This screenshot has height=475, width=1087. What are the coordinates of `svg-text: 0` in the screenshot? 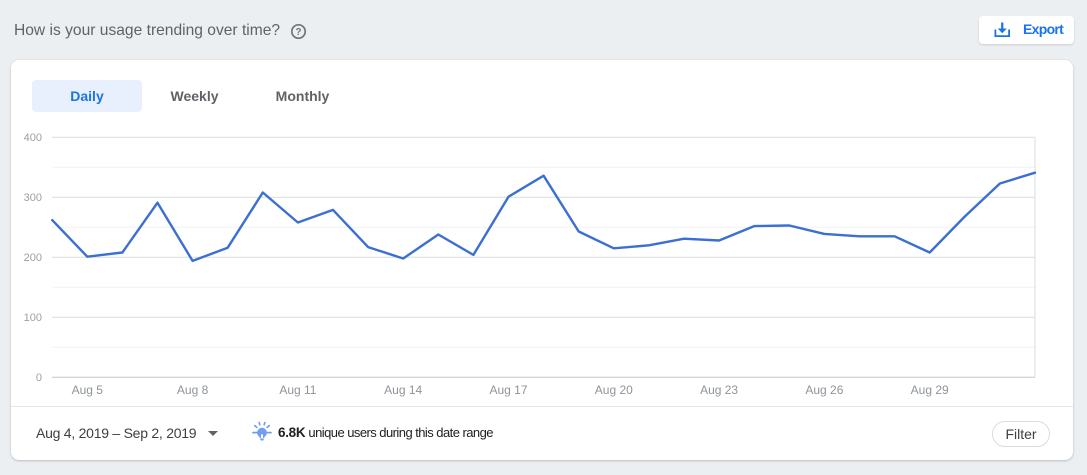 It's located at (39, 378).